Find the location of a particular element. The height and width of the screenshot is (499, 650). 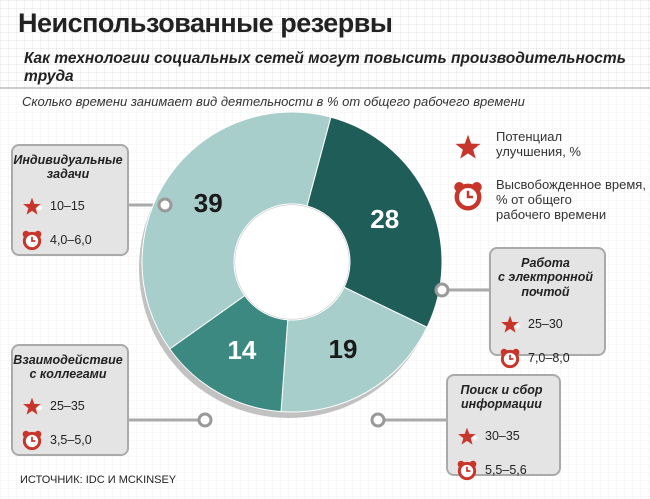

category-label: Взаимодействие с коллегами is located at coordinates (68, 367).